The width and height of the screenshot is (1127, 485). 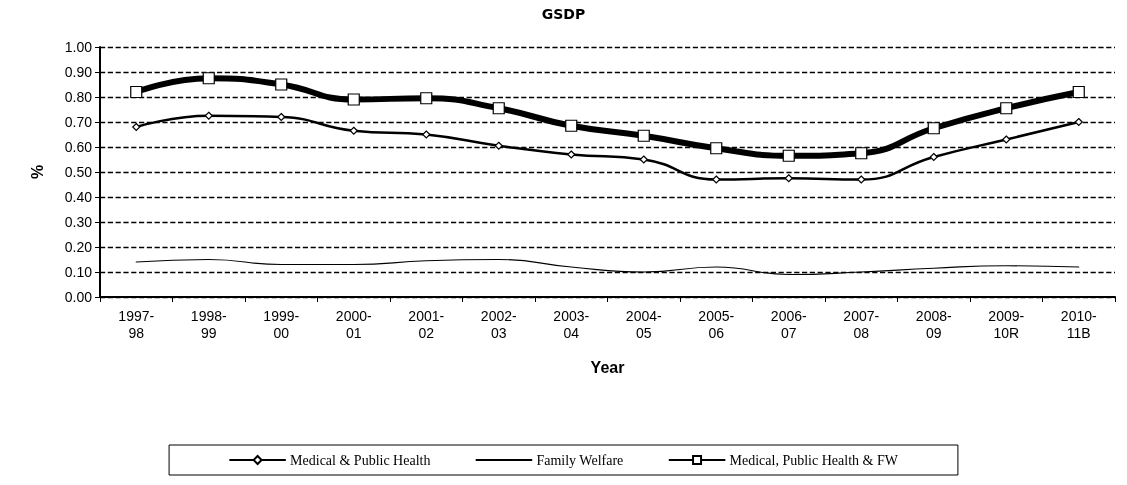 I want to click on legend-label: Medical, Public Health & FW, so click(x=814, y=460).